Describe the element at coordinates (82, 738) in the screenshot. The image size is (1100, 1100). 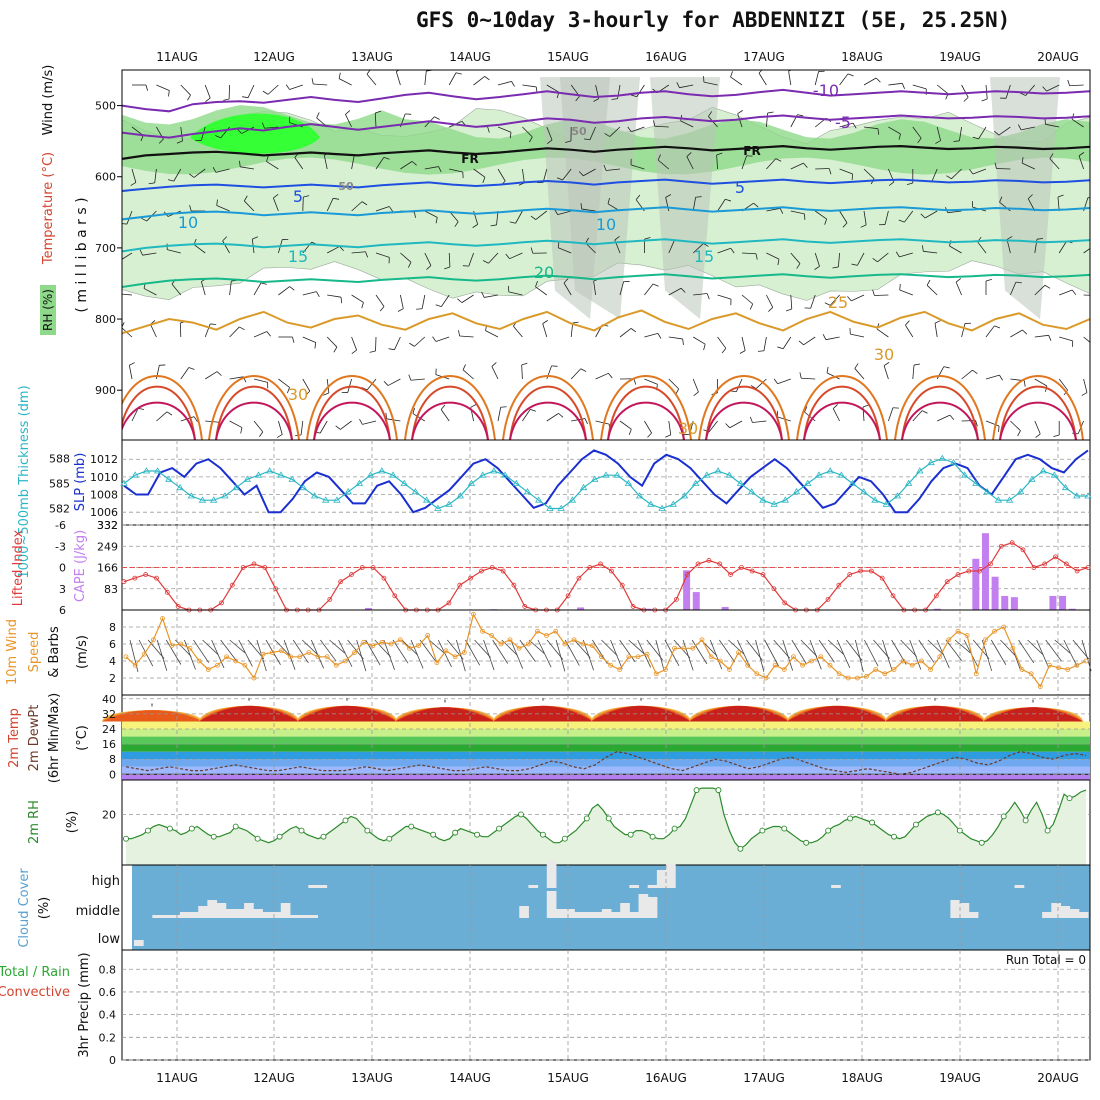
I see `temp2m-axis-label: (°C)` at that location.